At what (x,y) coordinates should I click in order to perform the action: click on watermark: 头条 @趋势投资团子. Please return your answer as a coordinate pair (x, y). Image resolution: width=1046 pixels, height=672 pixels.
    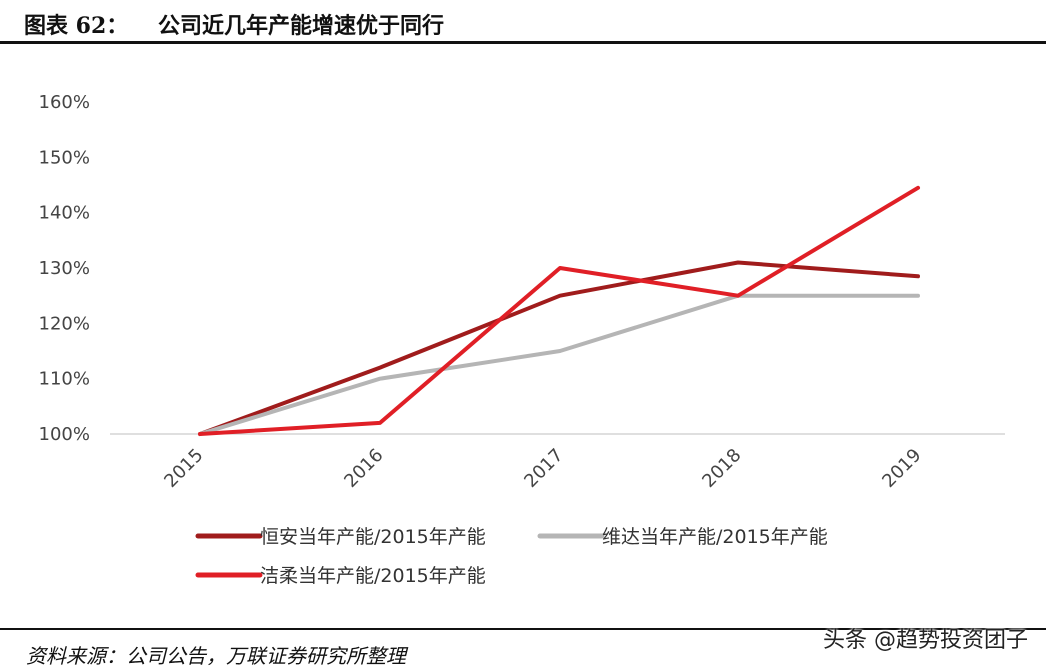
    Looking at the image, I should click on (925, 640).